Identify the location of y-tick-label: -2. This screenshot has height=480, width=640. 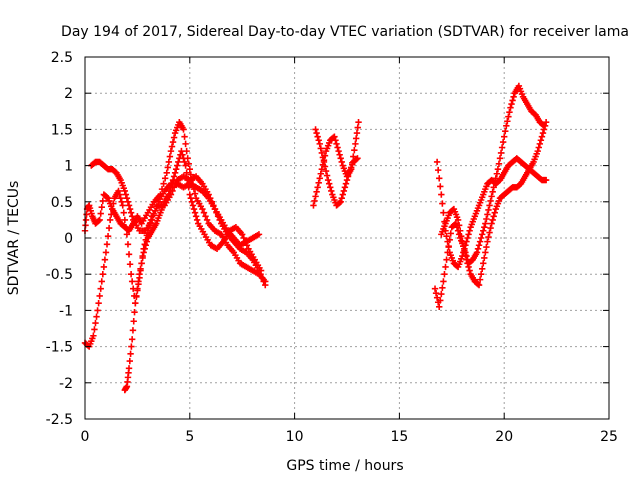
(66, 384).